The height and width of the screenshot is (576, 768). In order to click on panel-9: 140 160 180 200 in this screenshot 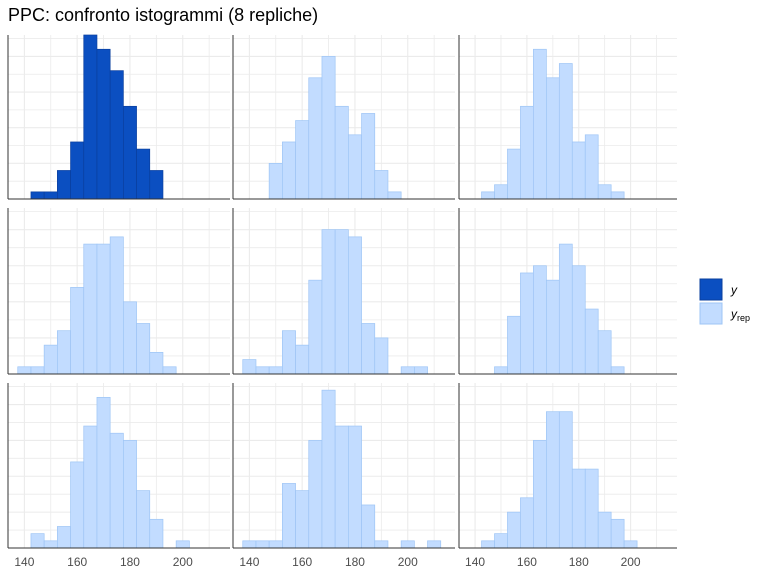, I will do `click(567, 476)`.